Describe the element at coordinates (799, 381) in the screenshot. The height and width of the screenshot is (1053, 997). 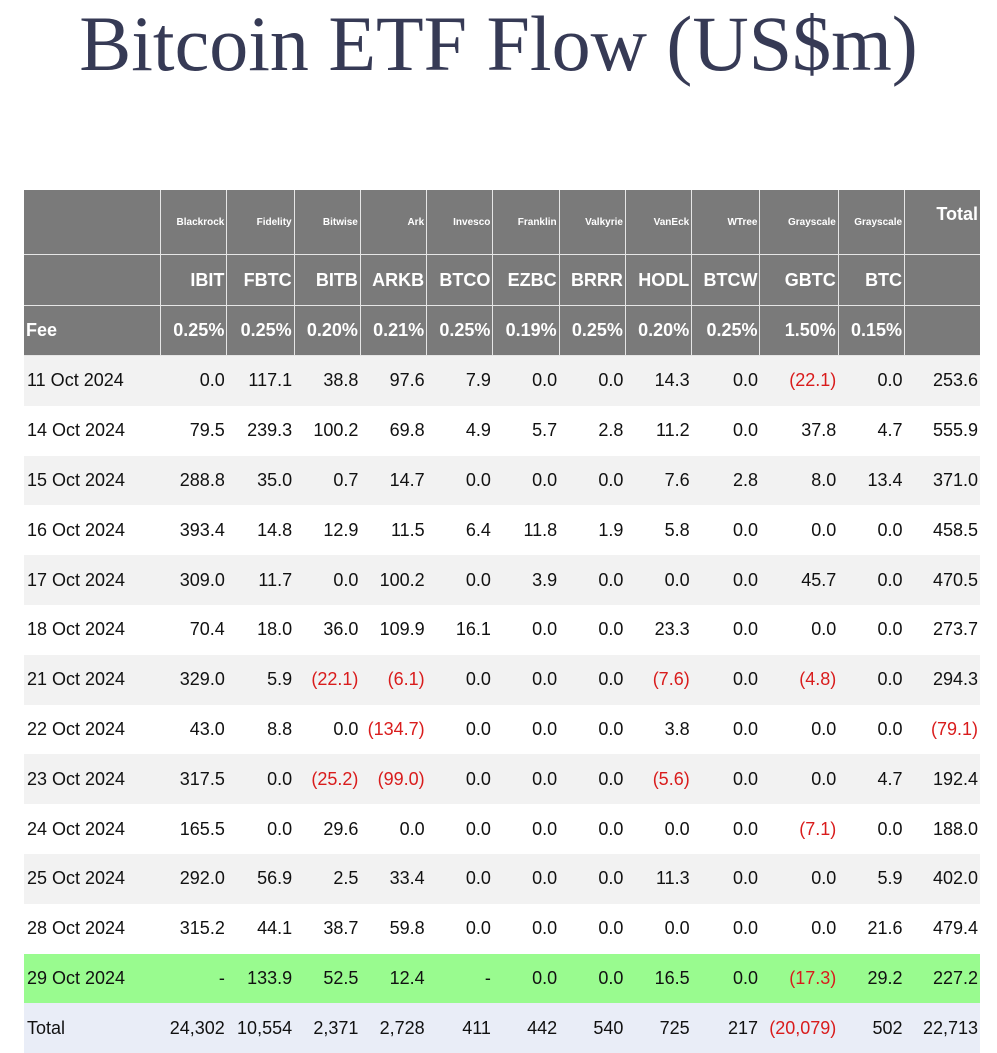
I see `flow-cell: (22.1)` at that location.